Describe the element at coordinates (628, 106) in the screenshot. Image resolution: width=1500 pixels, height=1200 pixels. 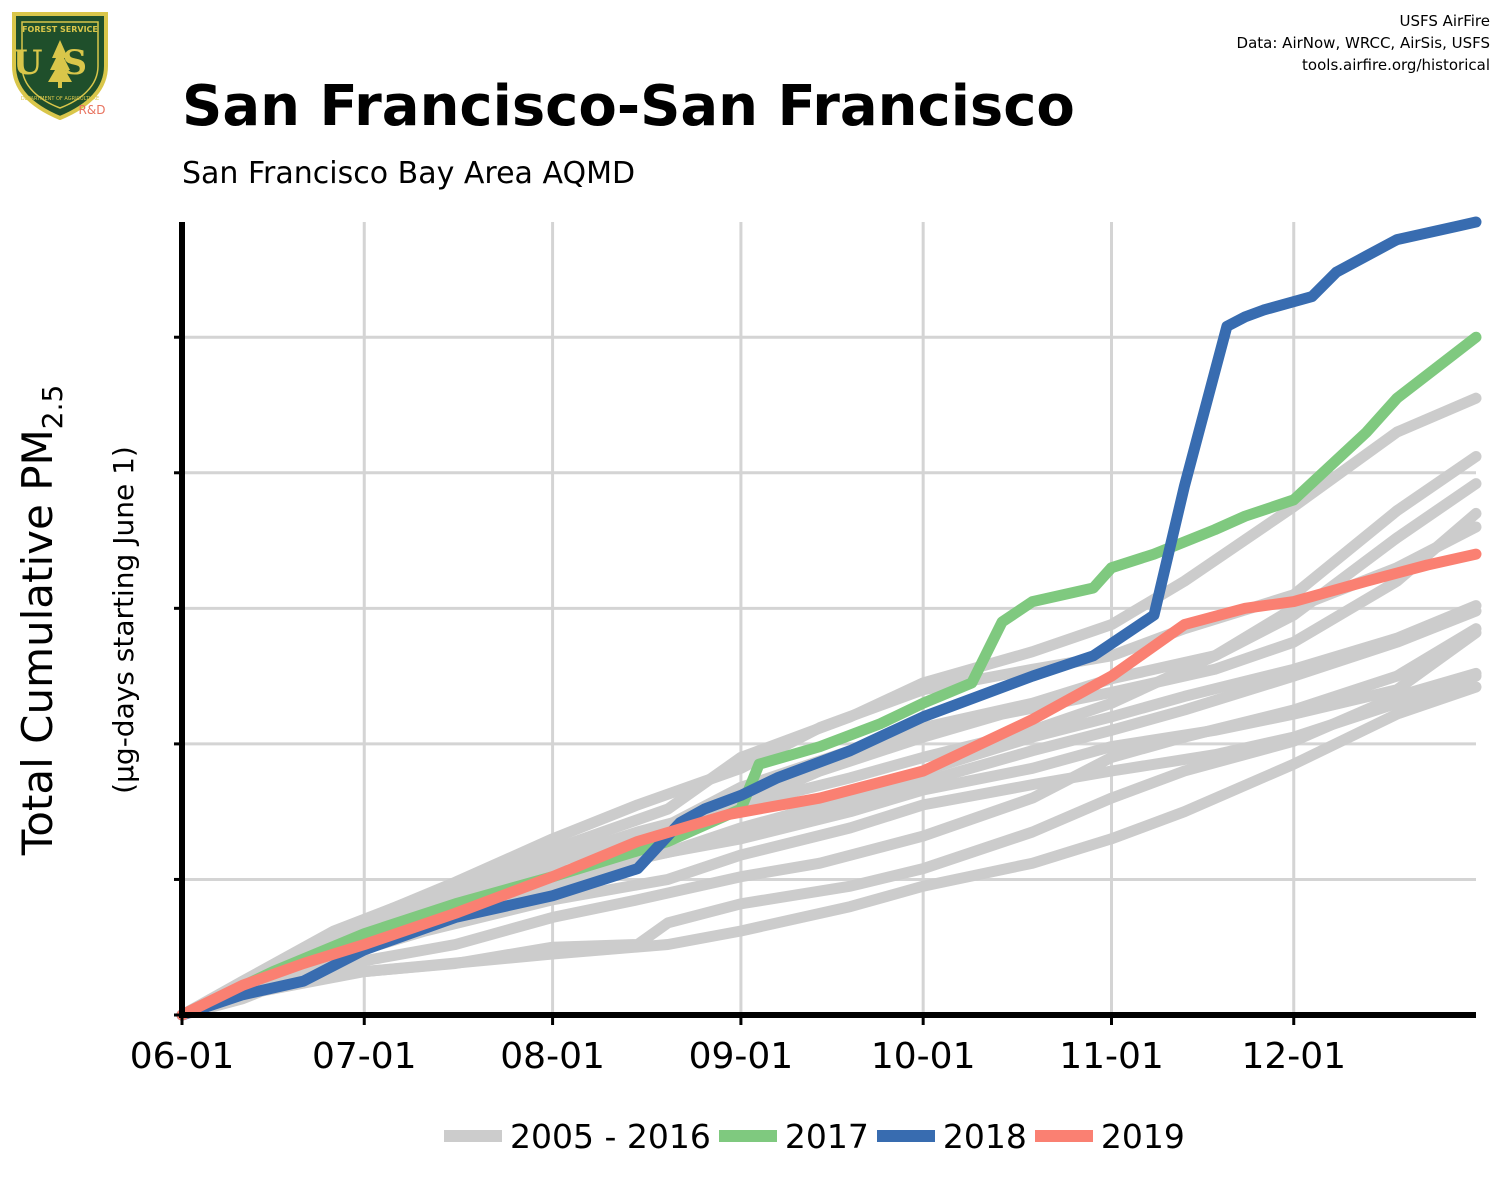
I see `chart-title: San Francisco-San Francisco` at that location.